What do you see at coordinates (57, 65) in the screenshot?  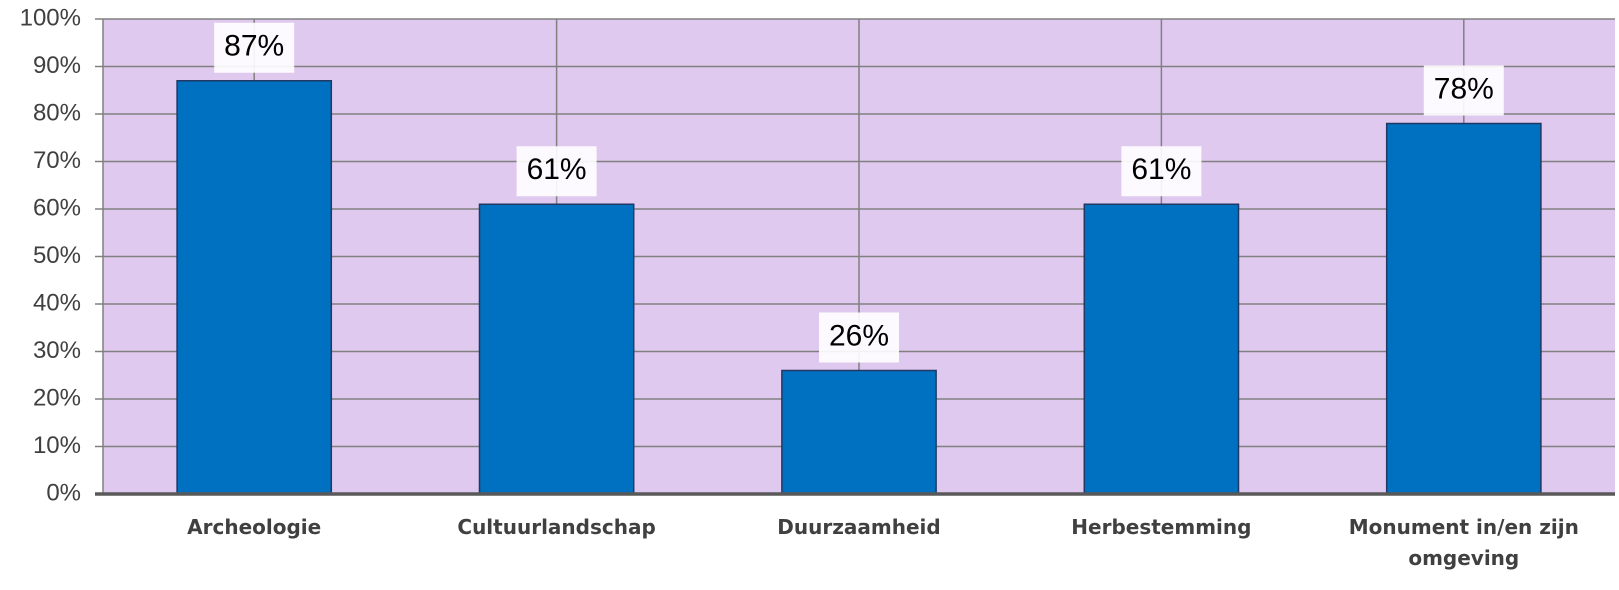 I see `y-tick-label: 90%` at bounding box center [57, 65].